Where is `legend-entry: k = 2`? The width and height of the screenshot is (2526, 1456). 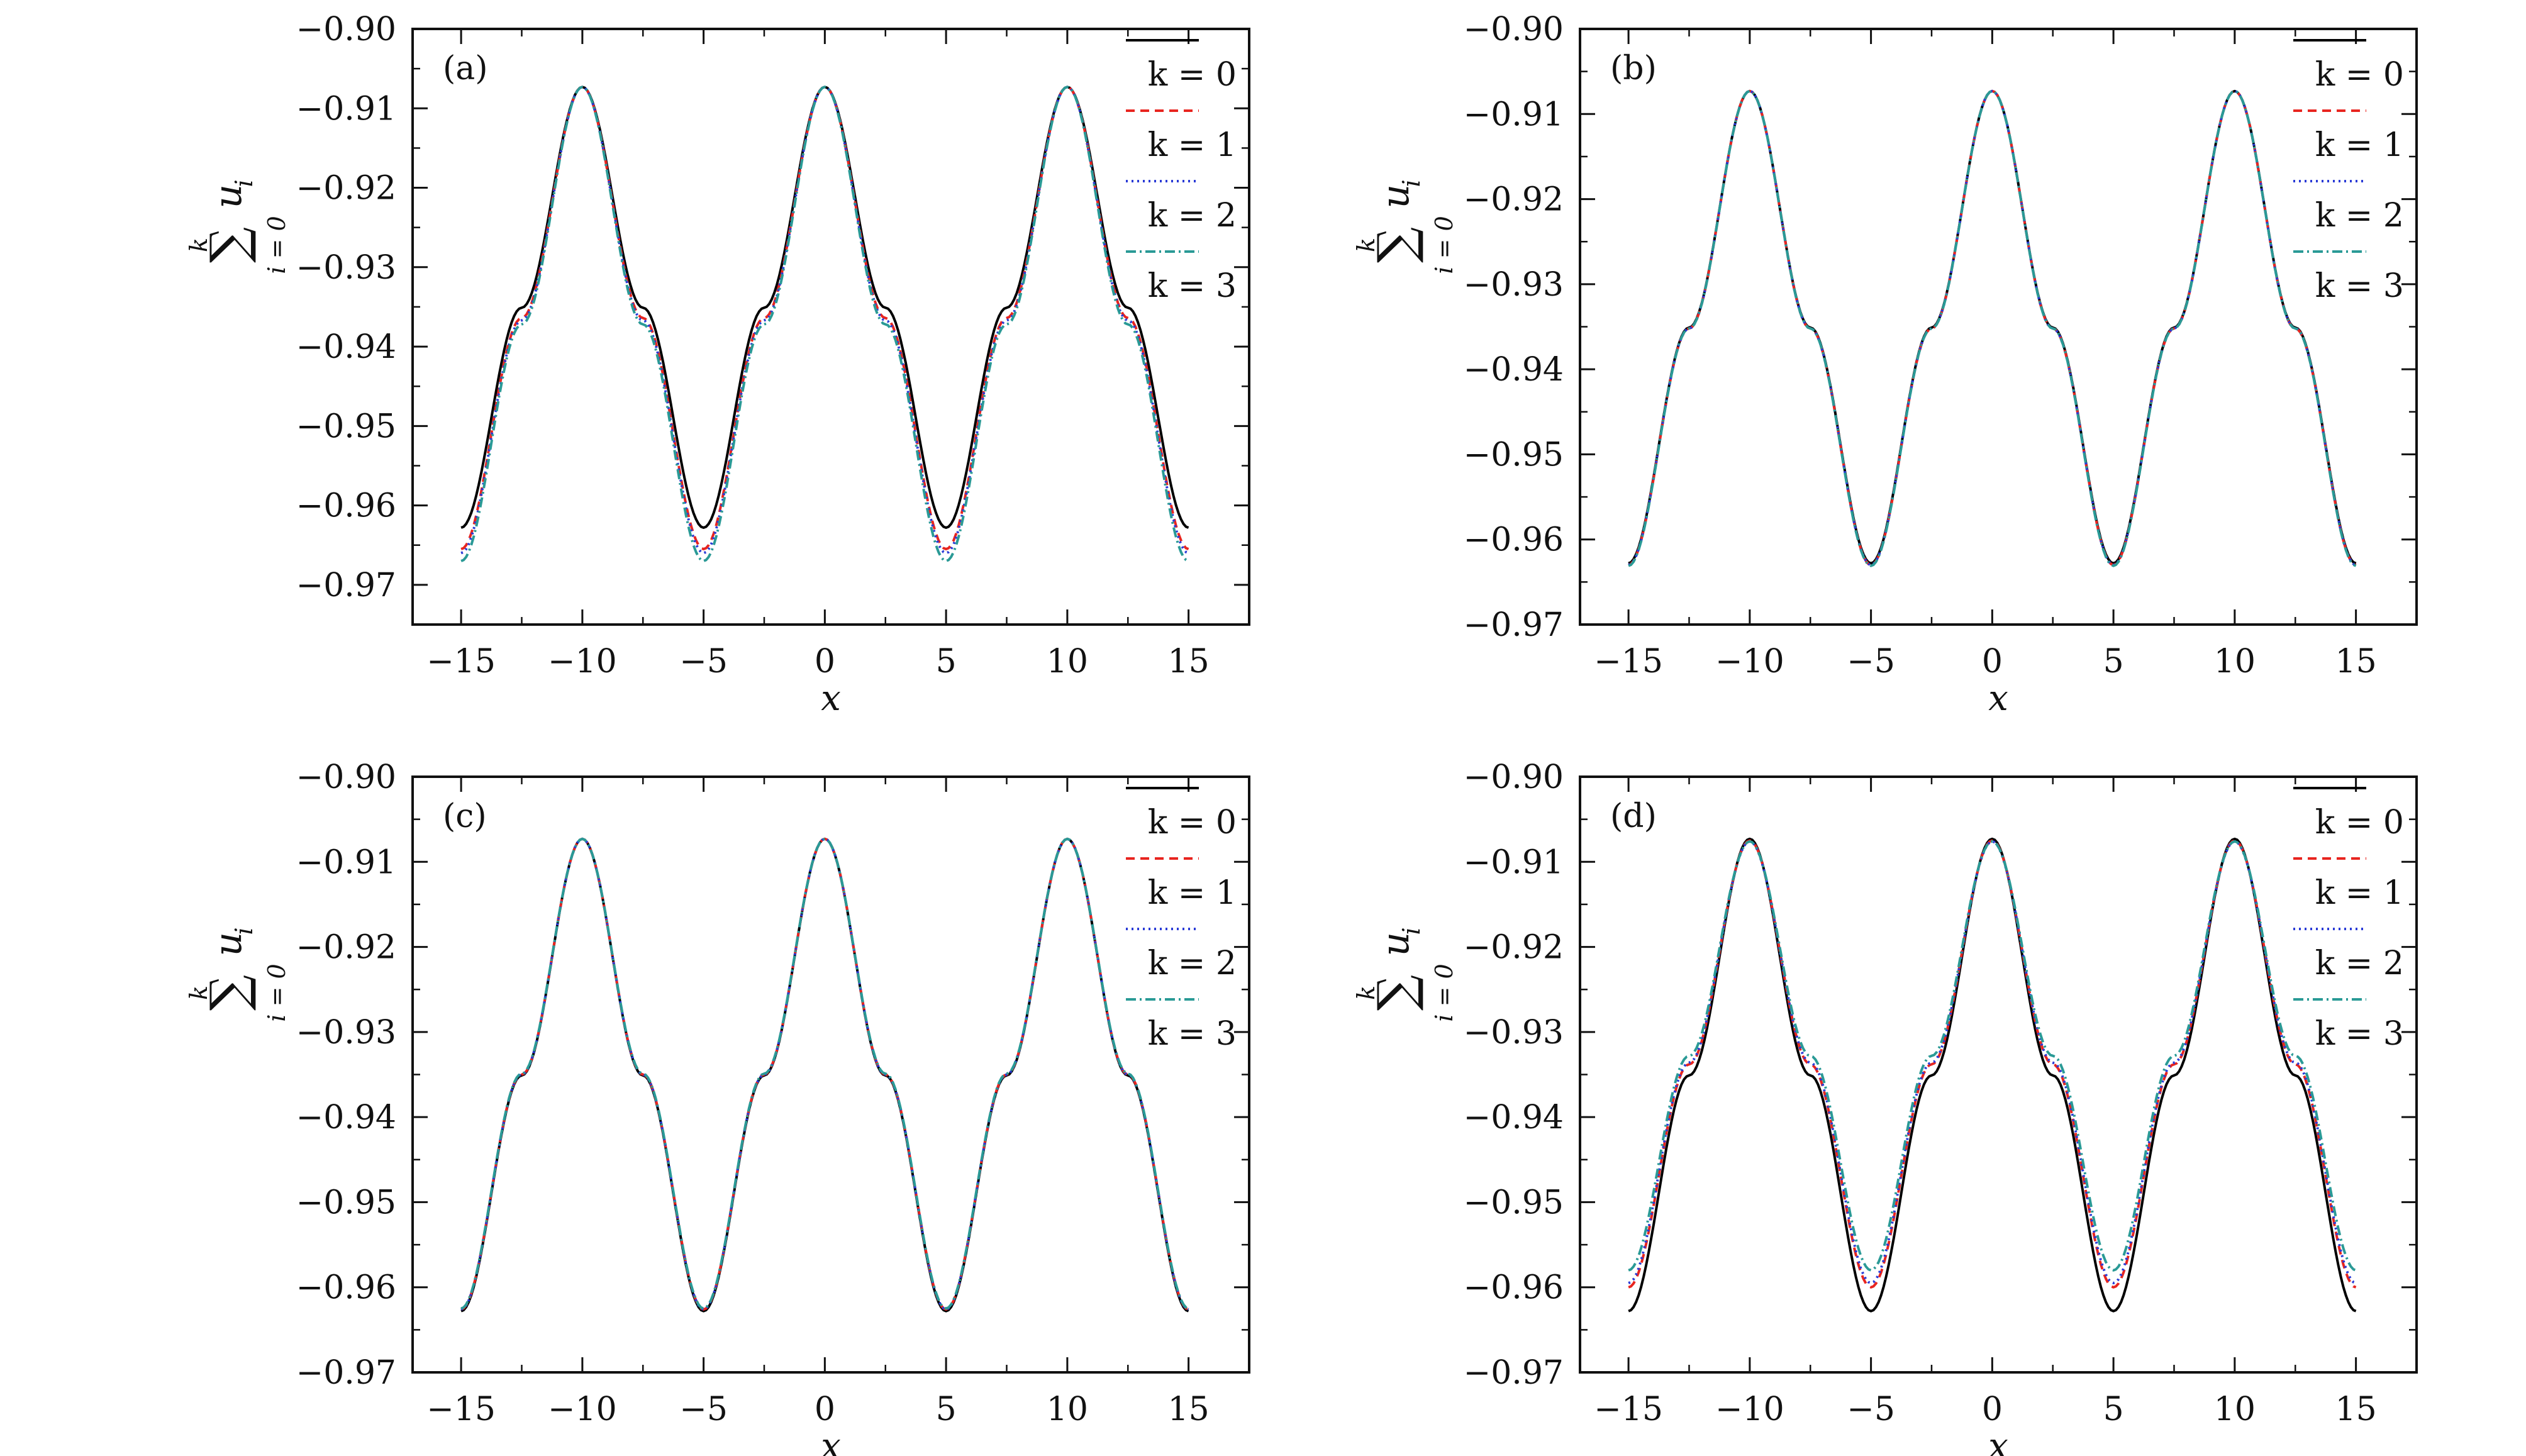 legend-entry: k = 2 is located at coordinates (2359, 216).